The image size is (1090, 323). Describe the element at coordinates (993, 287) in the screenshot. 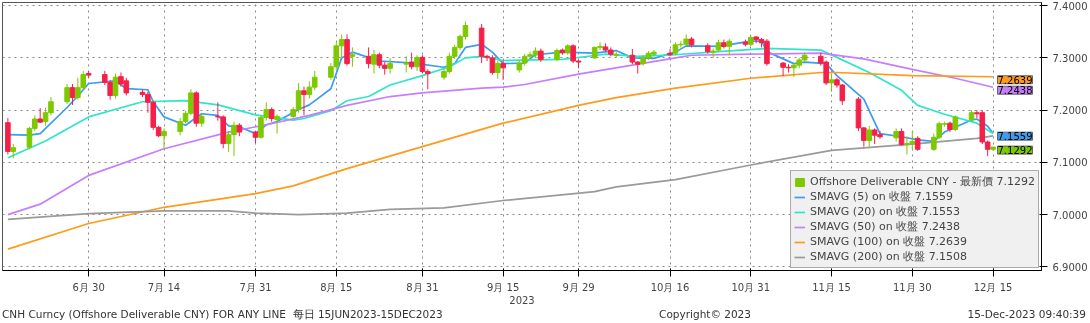

I see `x-tick-label: 12月 15` at that location.